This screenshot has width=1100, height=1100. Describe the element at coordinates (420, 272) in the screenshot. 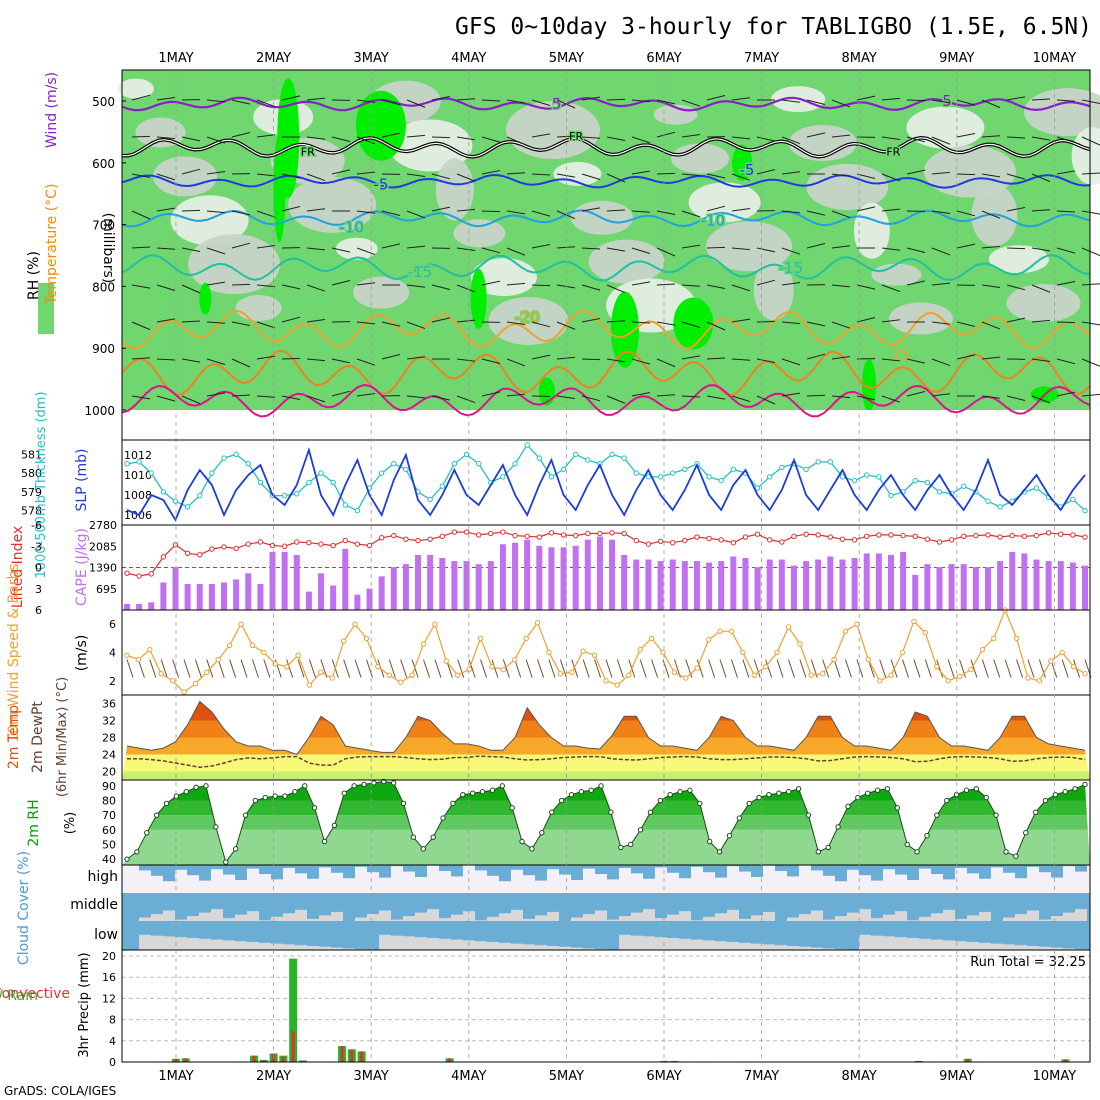

I see `isotherm-label: -15` at that location.